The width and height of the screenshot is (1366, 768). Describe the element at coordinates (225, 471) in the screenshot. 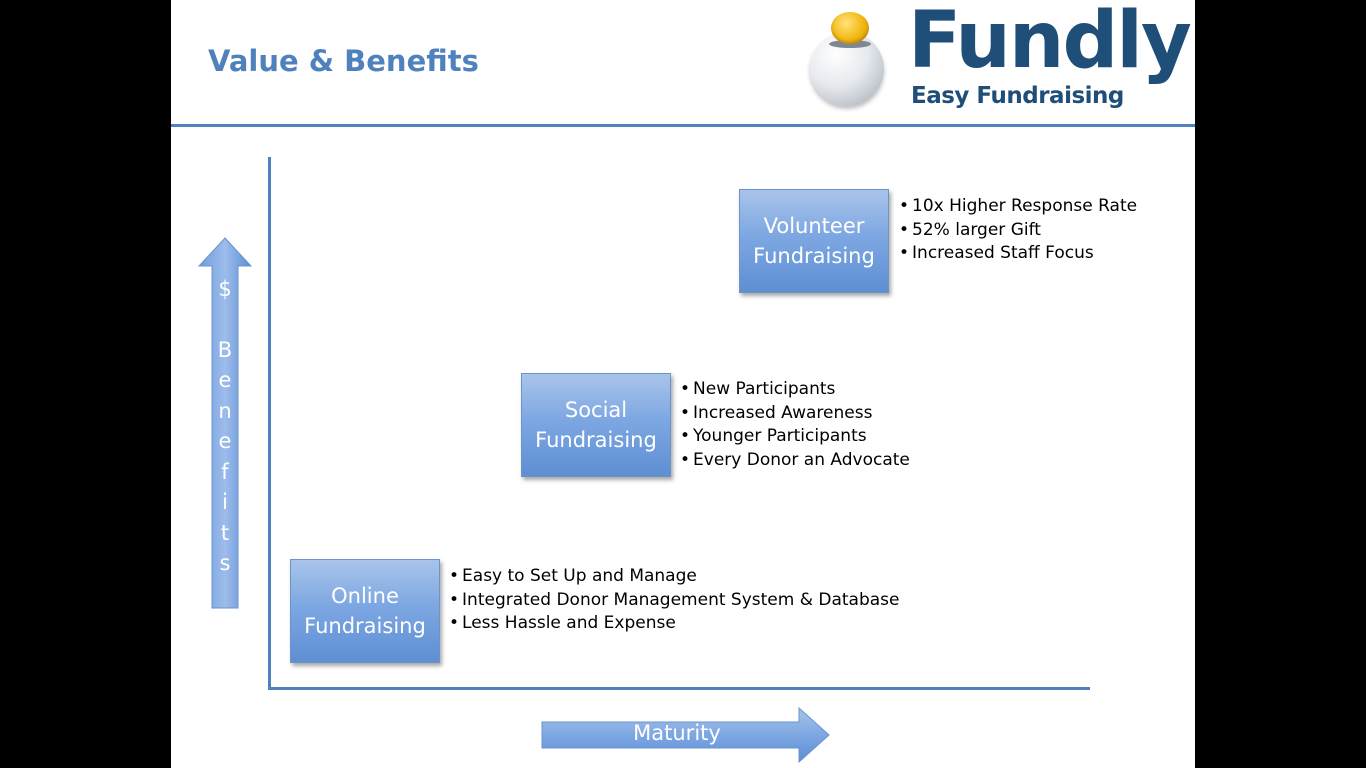

I see `y-axis-letter: f` at that location.